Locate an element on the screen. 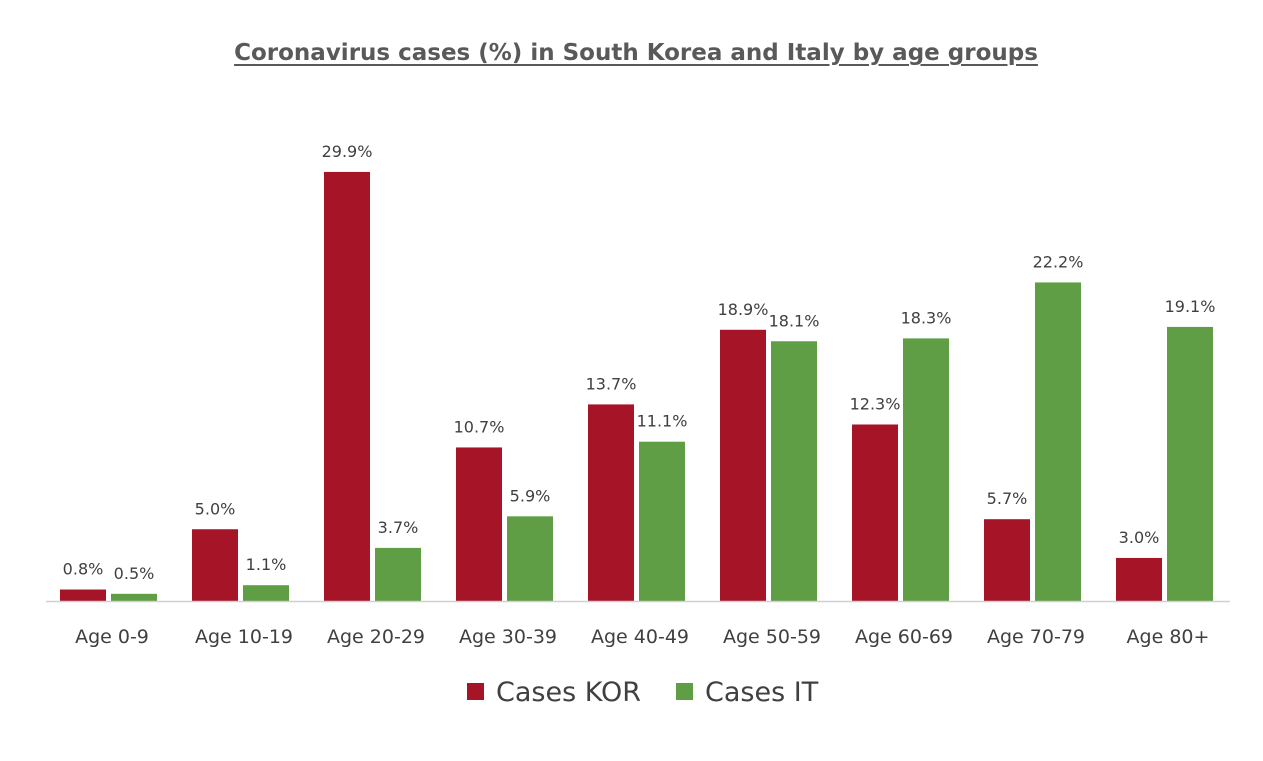 Image resolution: width=1263 pixels, height=761 pixels. data-label-cases-kor-7: 5.7% is located at coordinates (1007, 498).